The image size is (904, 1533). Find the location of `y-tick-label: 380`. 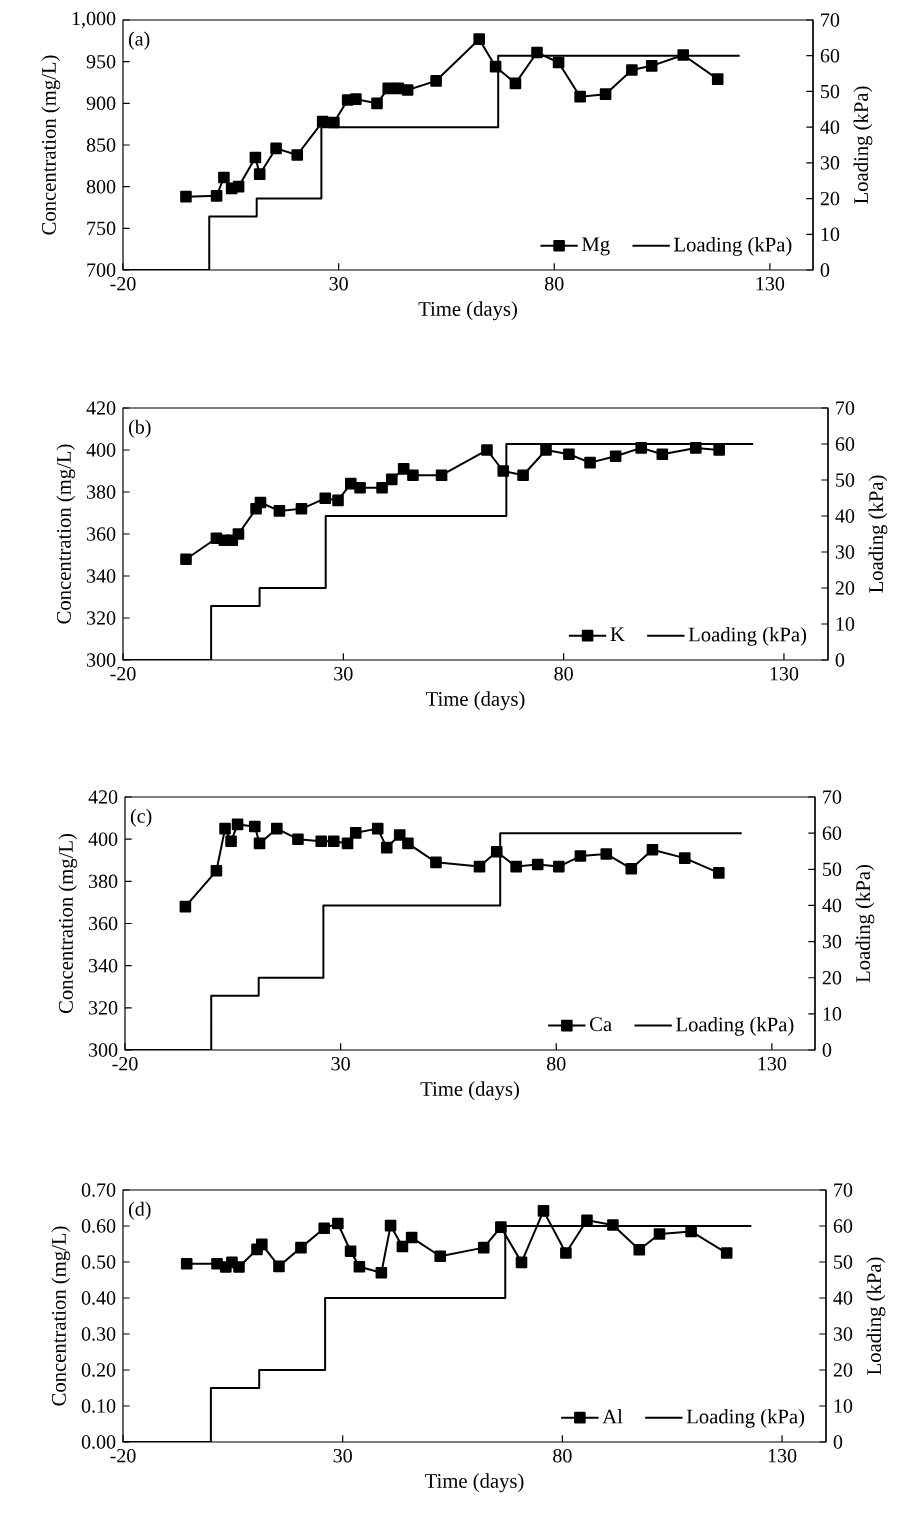

y-tick-label: 380 is located at coordinates (103, 881).